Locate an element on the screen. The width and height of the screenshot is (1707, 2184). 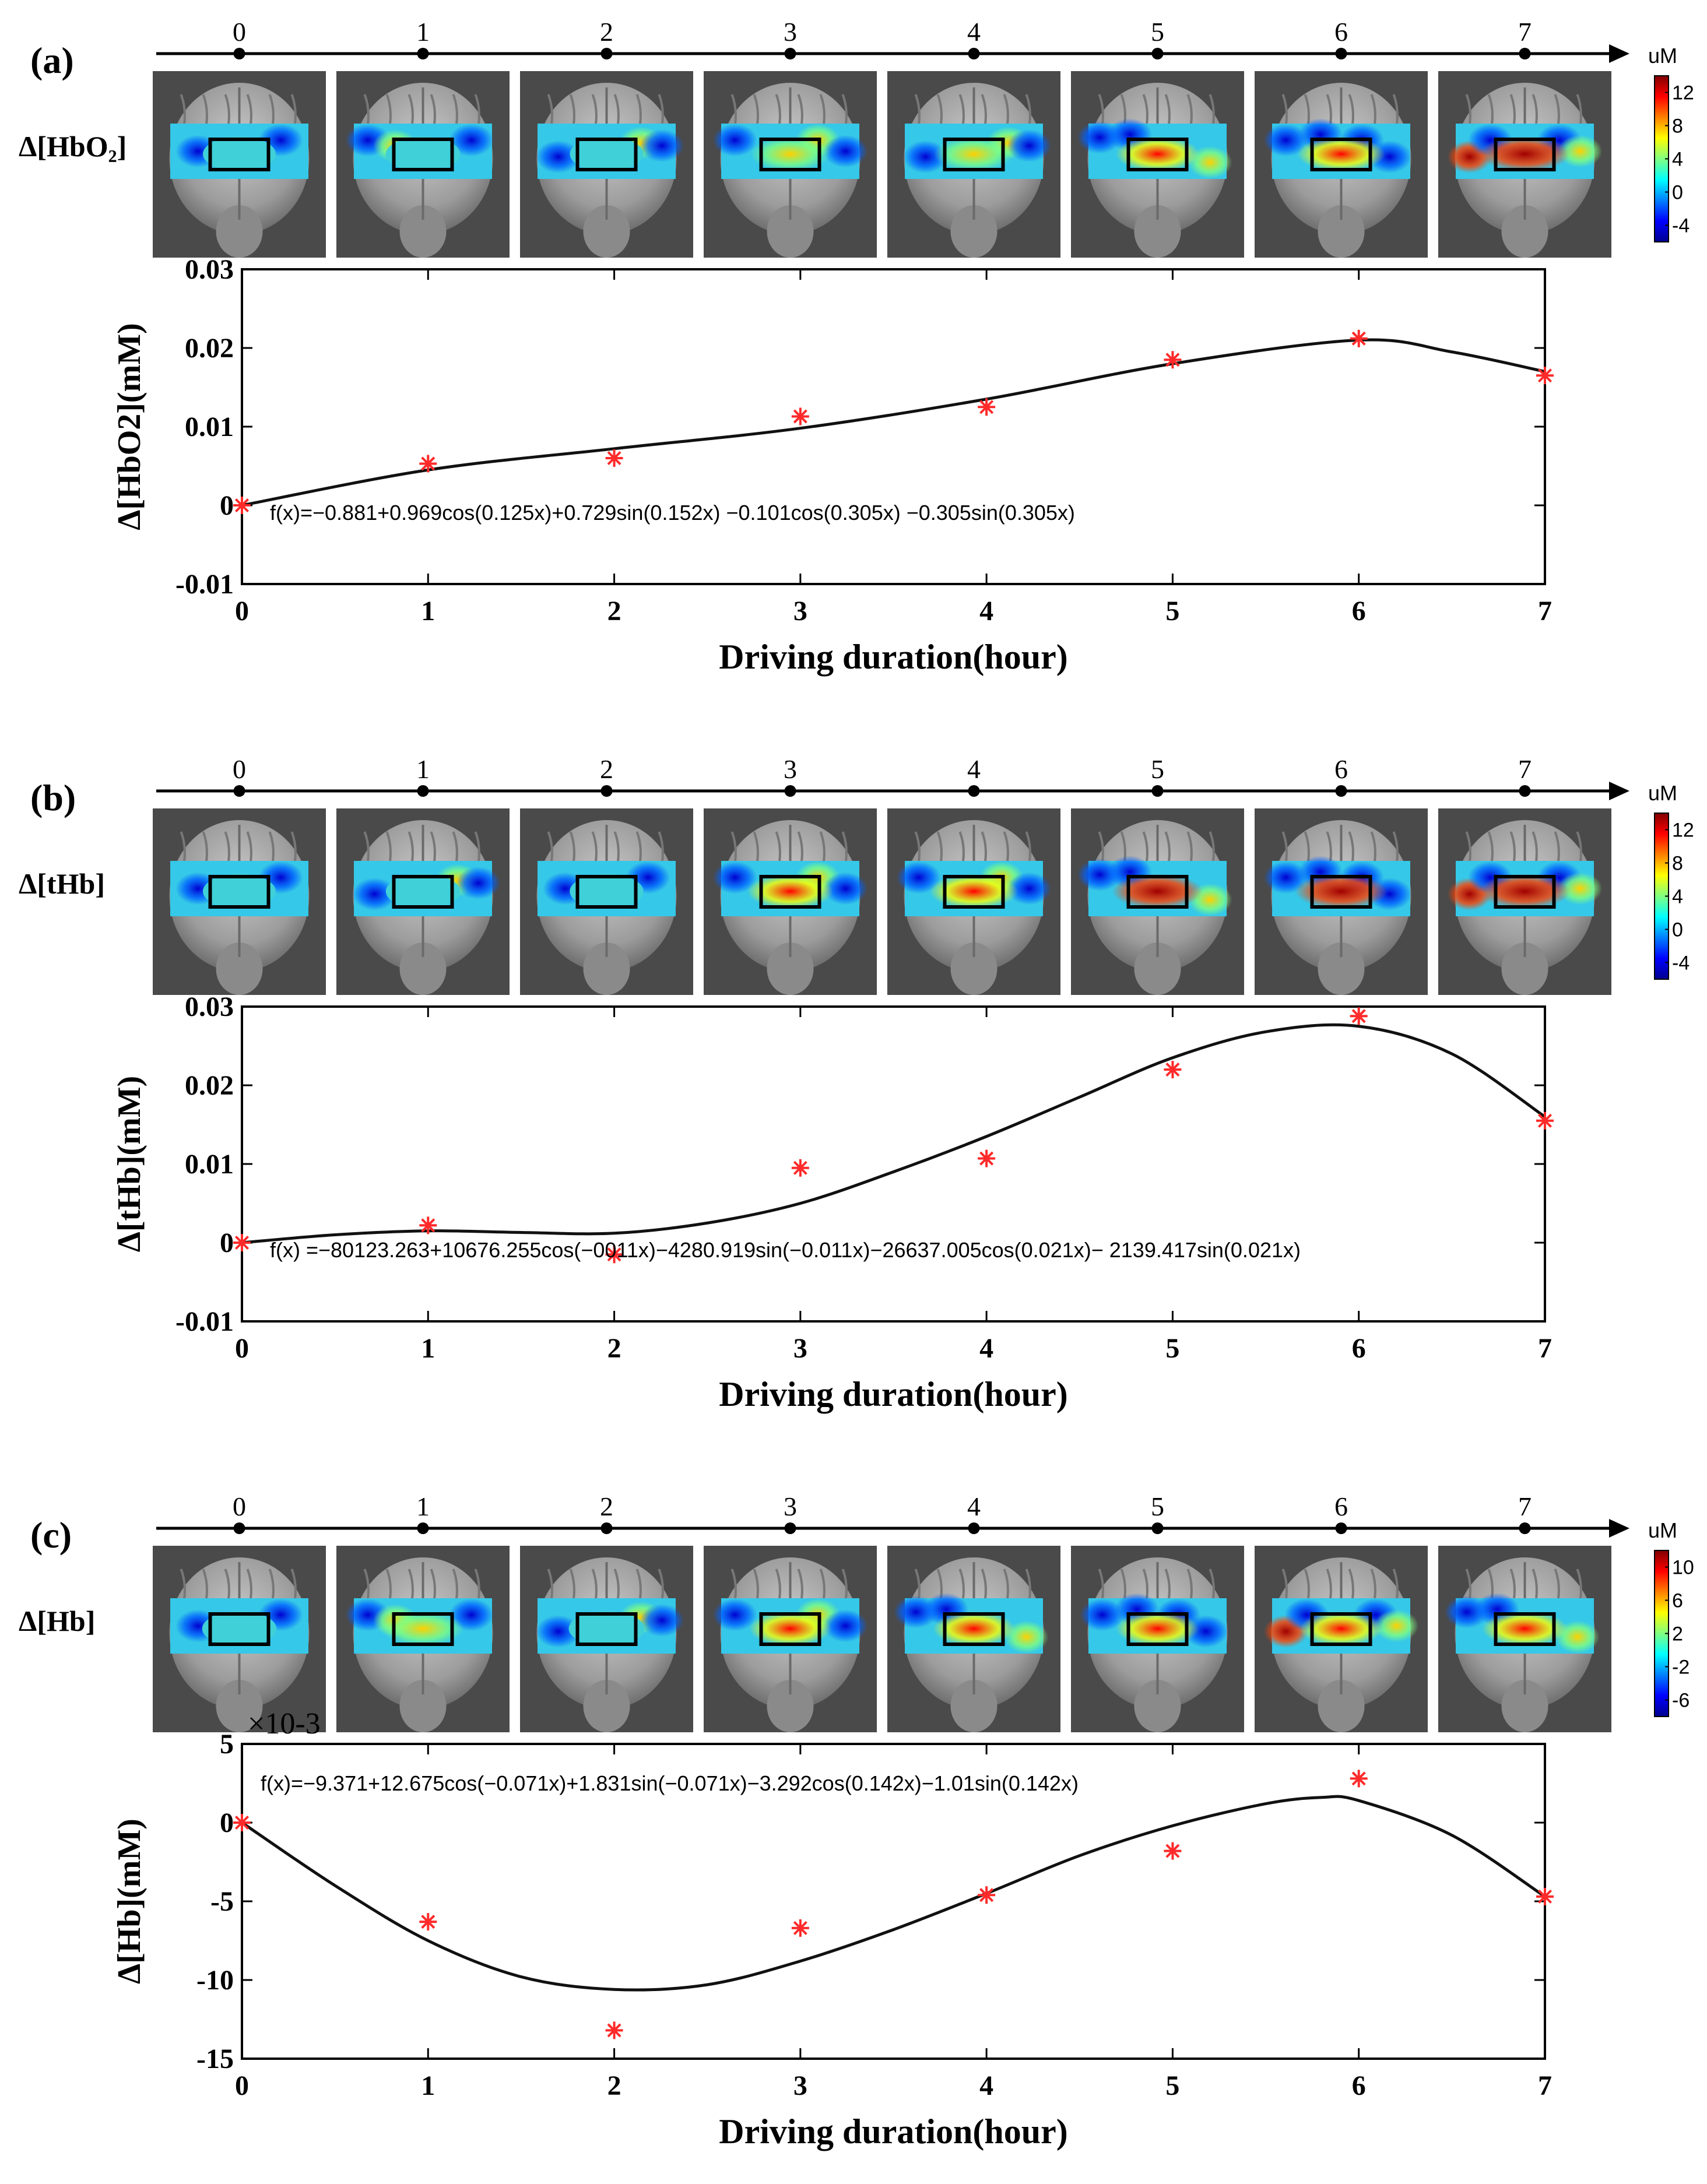
quantity-label: Δ[HbO₂] is located at coordinates (73, 146).